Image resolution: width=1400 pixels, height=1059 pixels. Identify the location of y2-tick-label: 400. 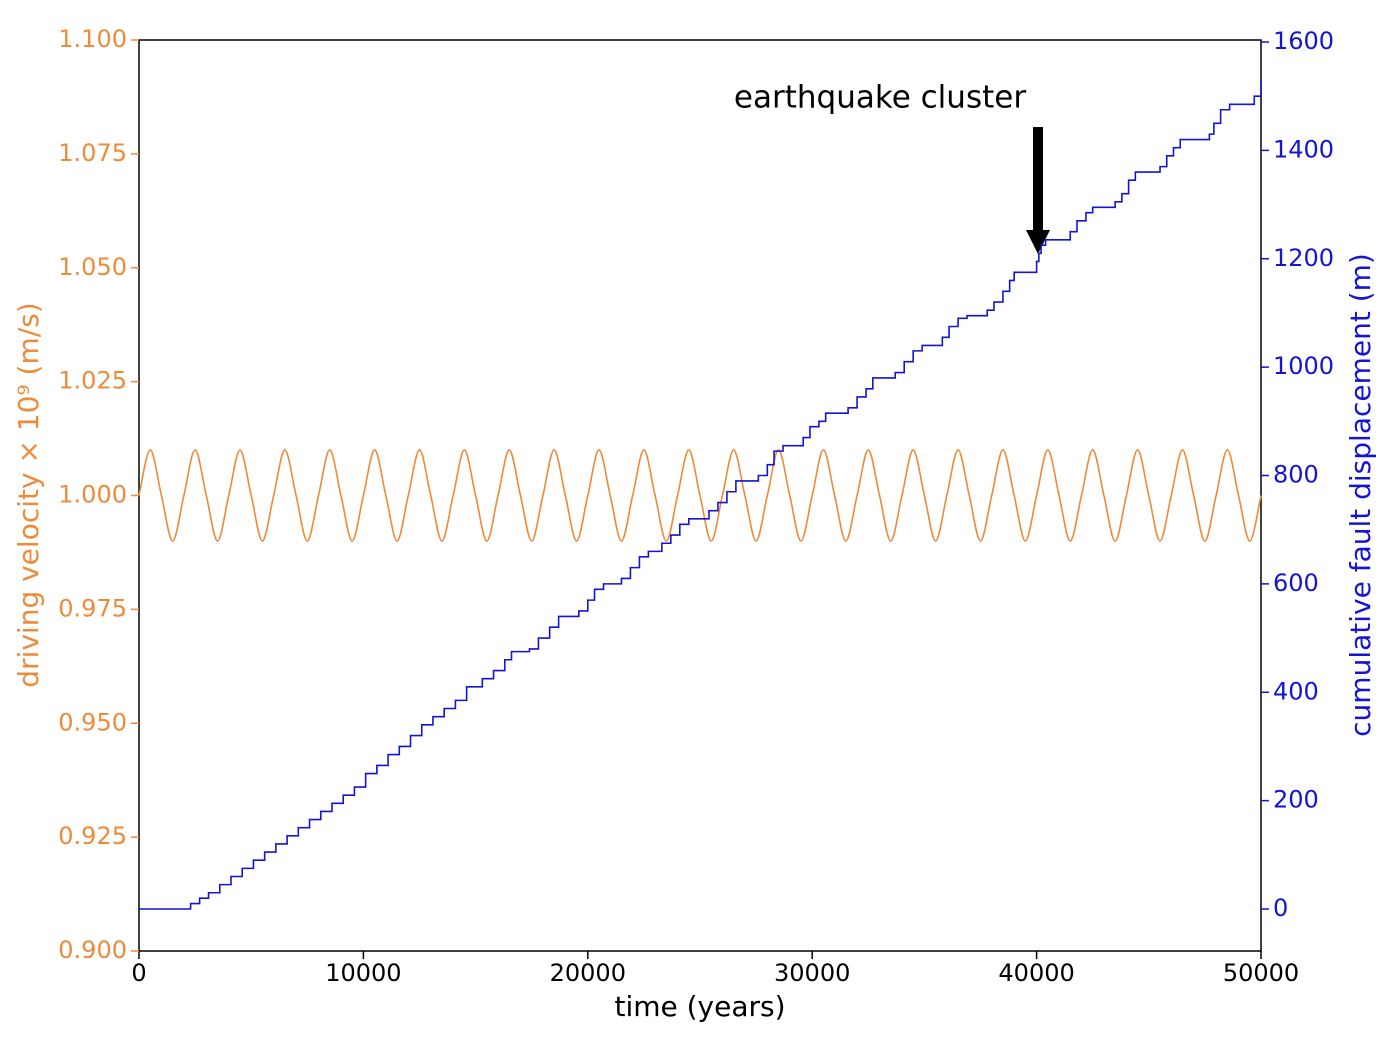
(1296, 691).